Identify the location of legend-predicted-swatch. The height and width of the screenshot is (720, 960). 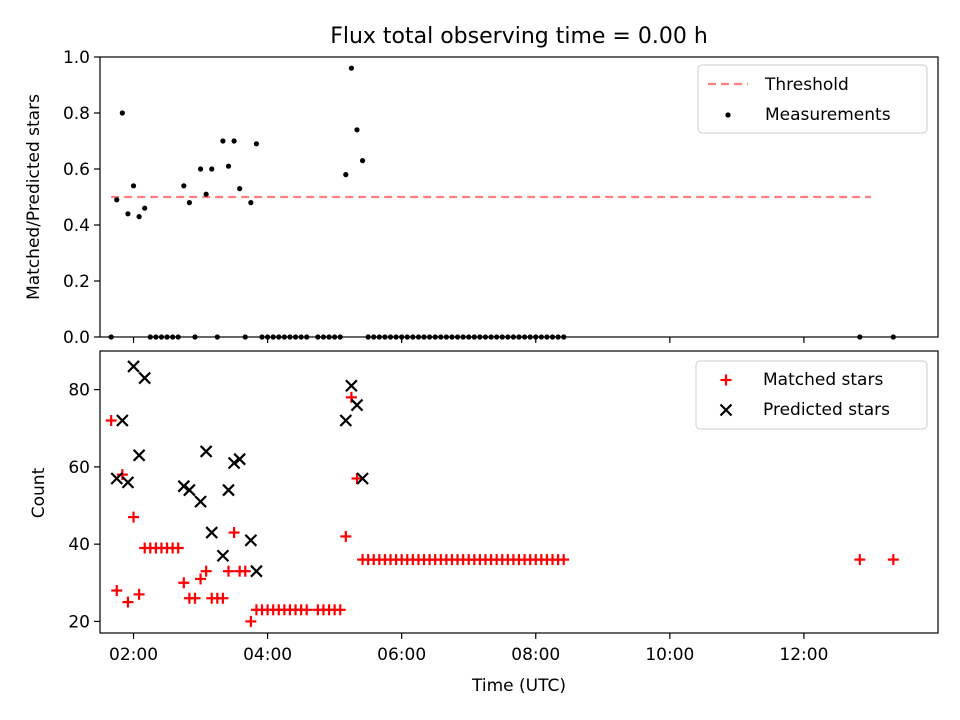
(726, 410).